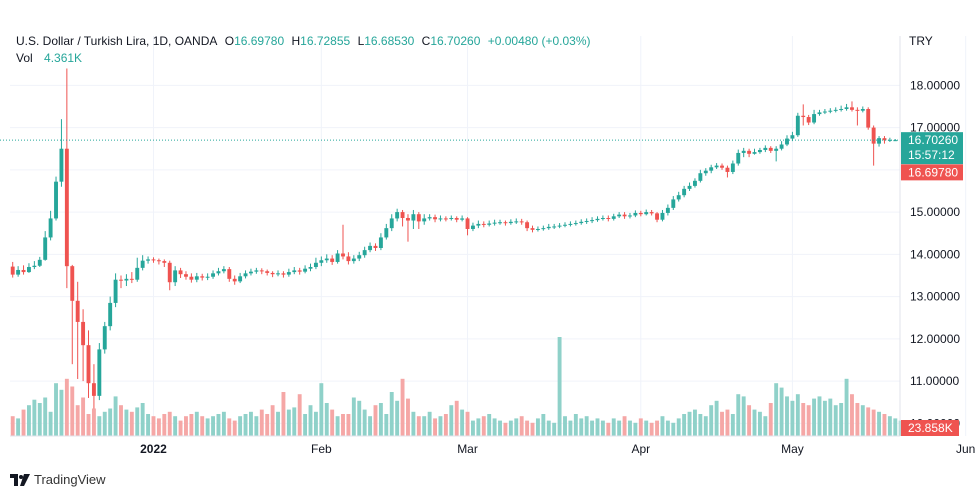  Describe the element at coordinates (20, 479) in the screenshot. I see `tradingview-logo-icon` at that location.